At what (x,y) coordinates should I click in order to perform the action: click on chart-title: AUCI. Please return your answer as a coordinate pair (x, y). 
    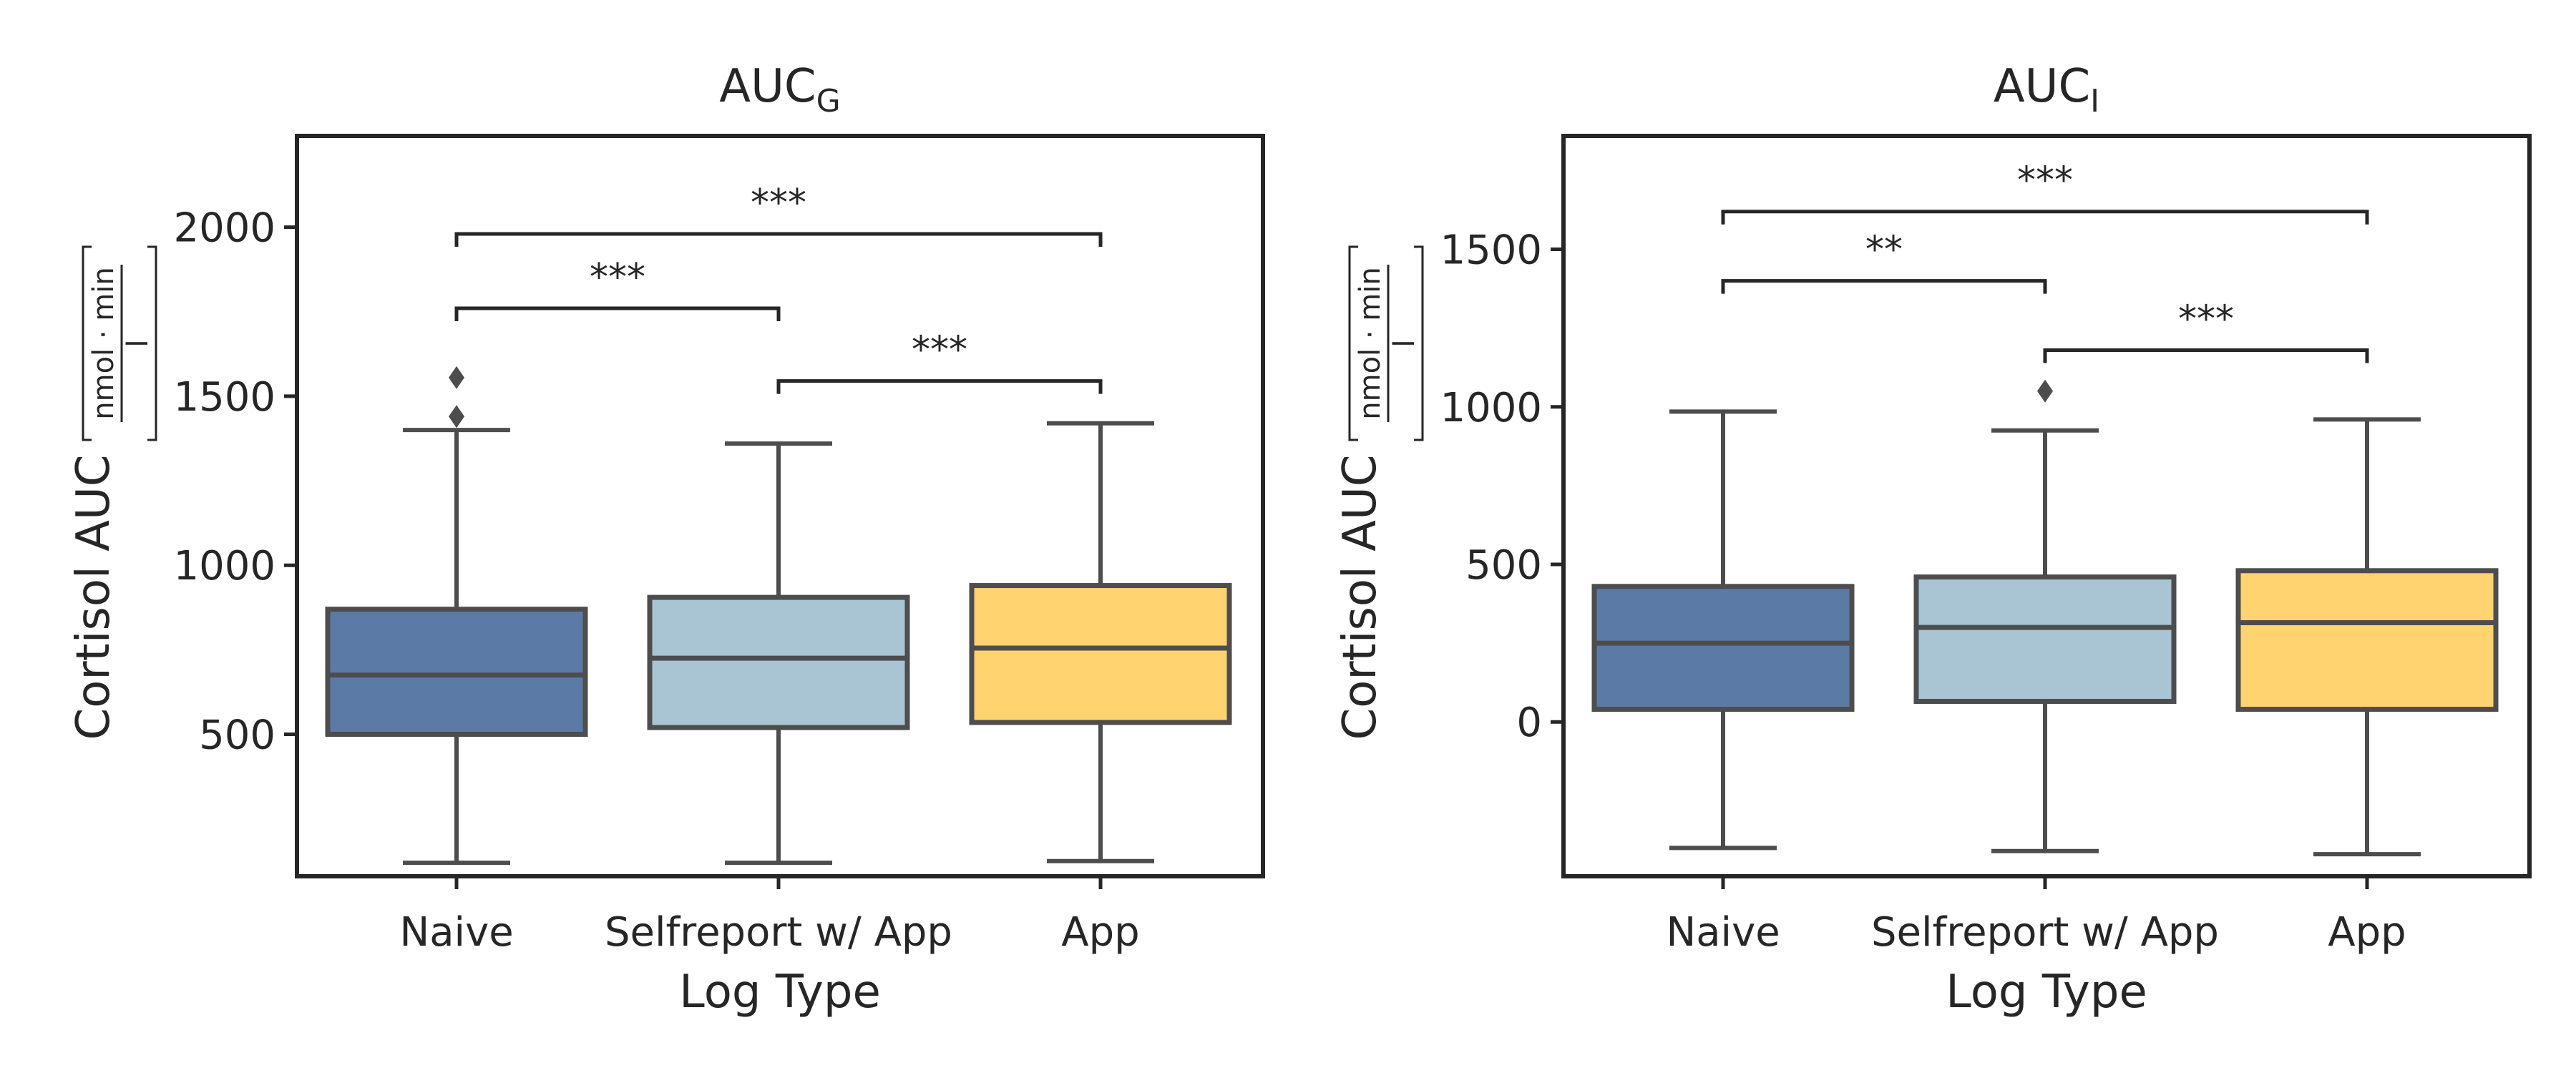
    Looking at the image, I should click on (2046, 89).